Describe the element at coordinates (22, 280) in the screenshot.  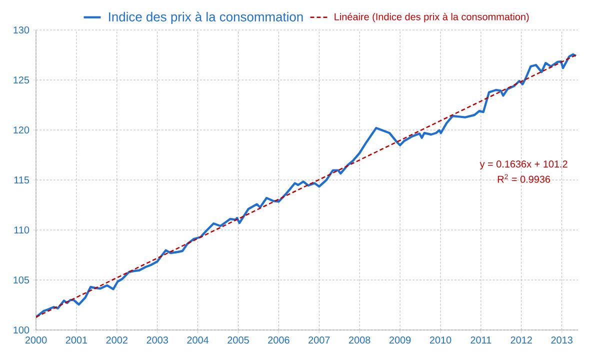
I see `y-tick-label: 105` at that location.